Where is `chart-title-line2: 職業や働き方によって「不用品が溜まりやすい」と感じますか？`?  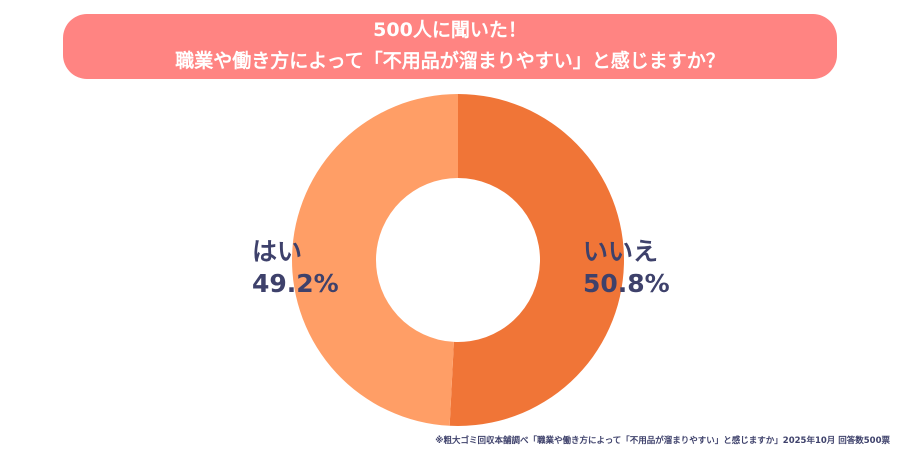 chart-title-line2: 職業や働き方によって「不用品が溜まりやすい」と感じますか？ is located at coordinates (450, 61).